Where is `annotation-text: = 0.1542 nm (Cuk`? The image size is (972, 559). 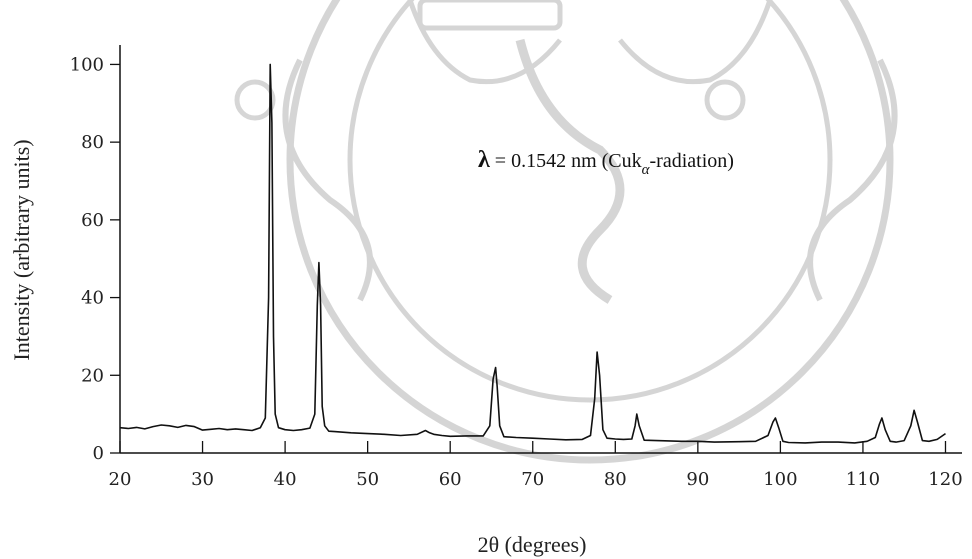 annotation-text: = 0.1542 nm (Cuk is located at coordinates (566, 161).